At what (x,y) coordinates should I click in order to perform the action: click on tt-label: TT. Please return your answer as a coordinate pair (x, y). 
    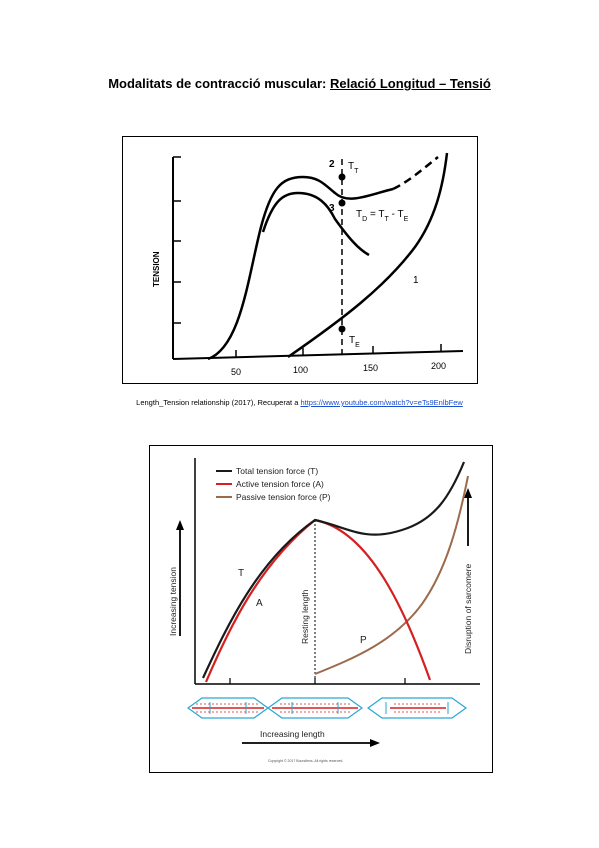
    Looking at the image, I should click on (353, 168).